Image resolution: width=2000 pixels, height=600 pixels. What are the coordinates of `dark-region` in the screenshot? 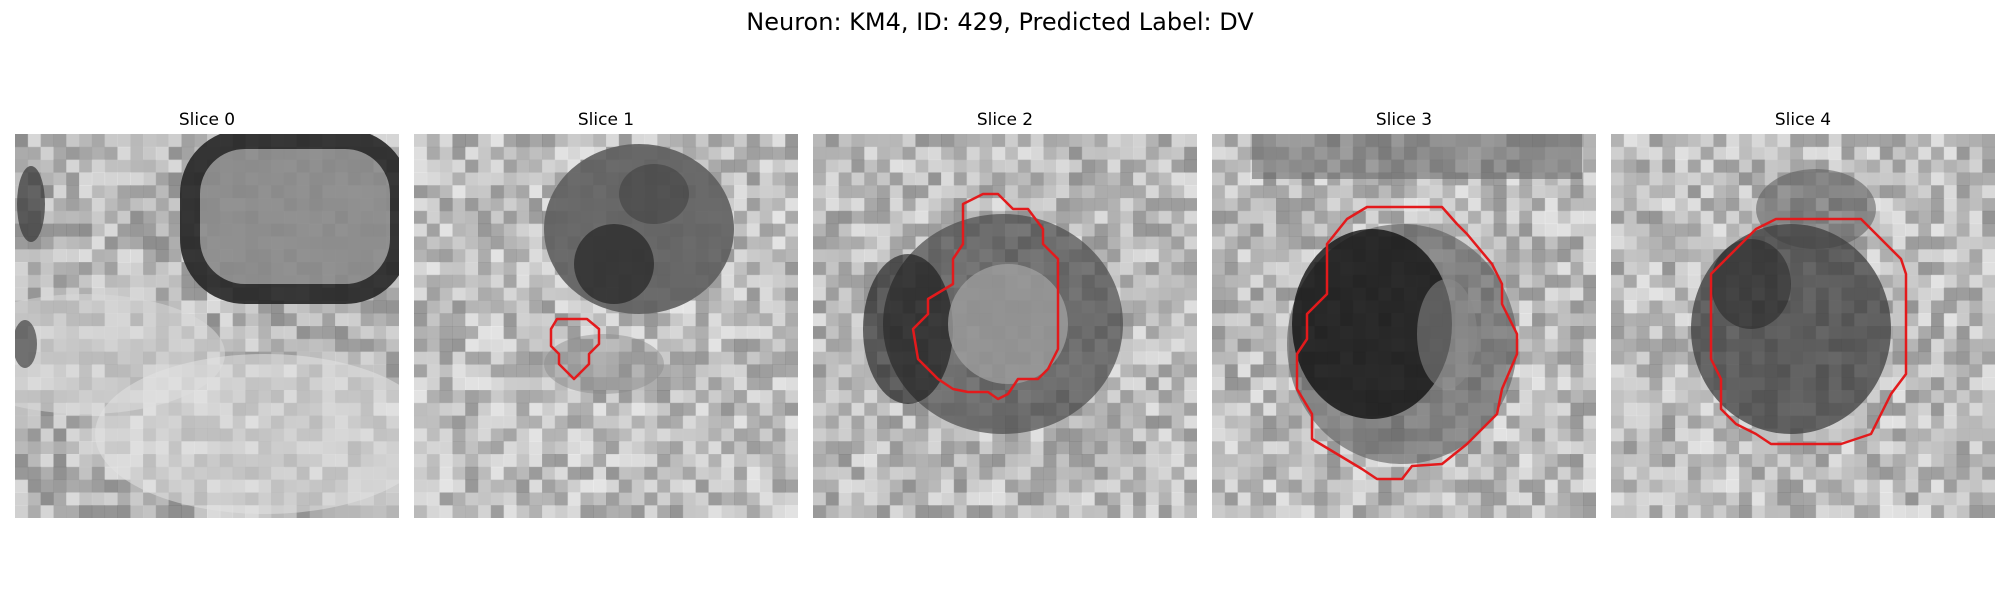 It's located at (1751, 284).